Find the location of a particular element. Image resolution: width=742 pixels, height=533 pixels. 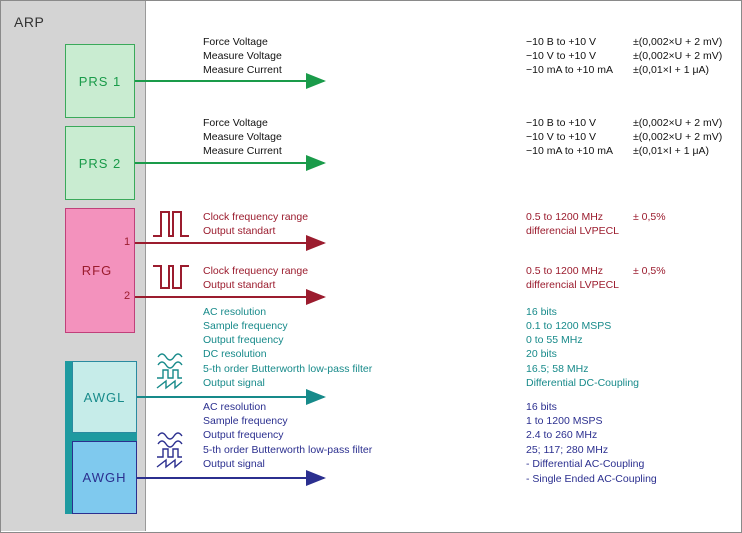

awgl-row-value: 20 bits is located at coordinates (541, 354).